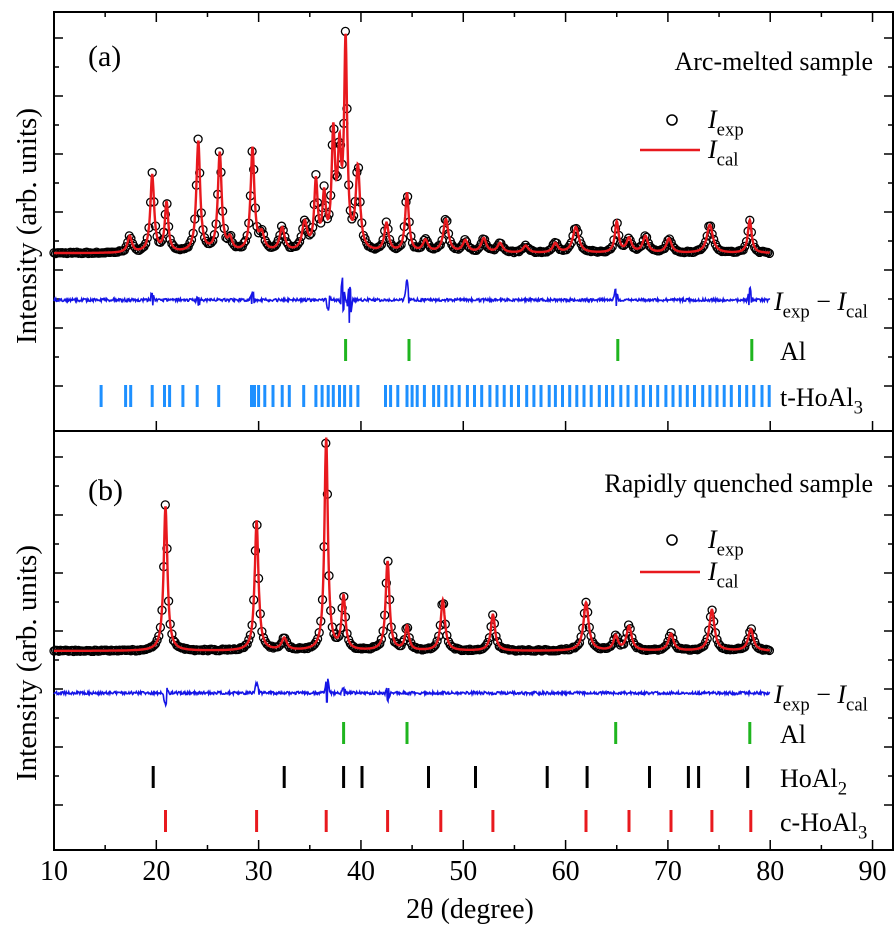 This screenshot has width=895, height=928. Describe the element at coordinates (156, 871) in the screenshot. I see `x-tick-label: 20` at that location.